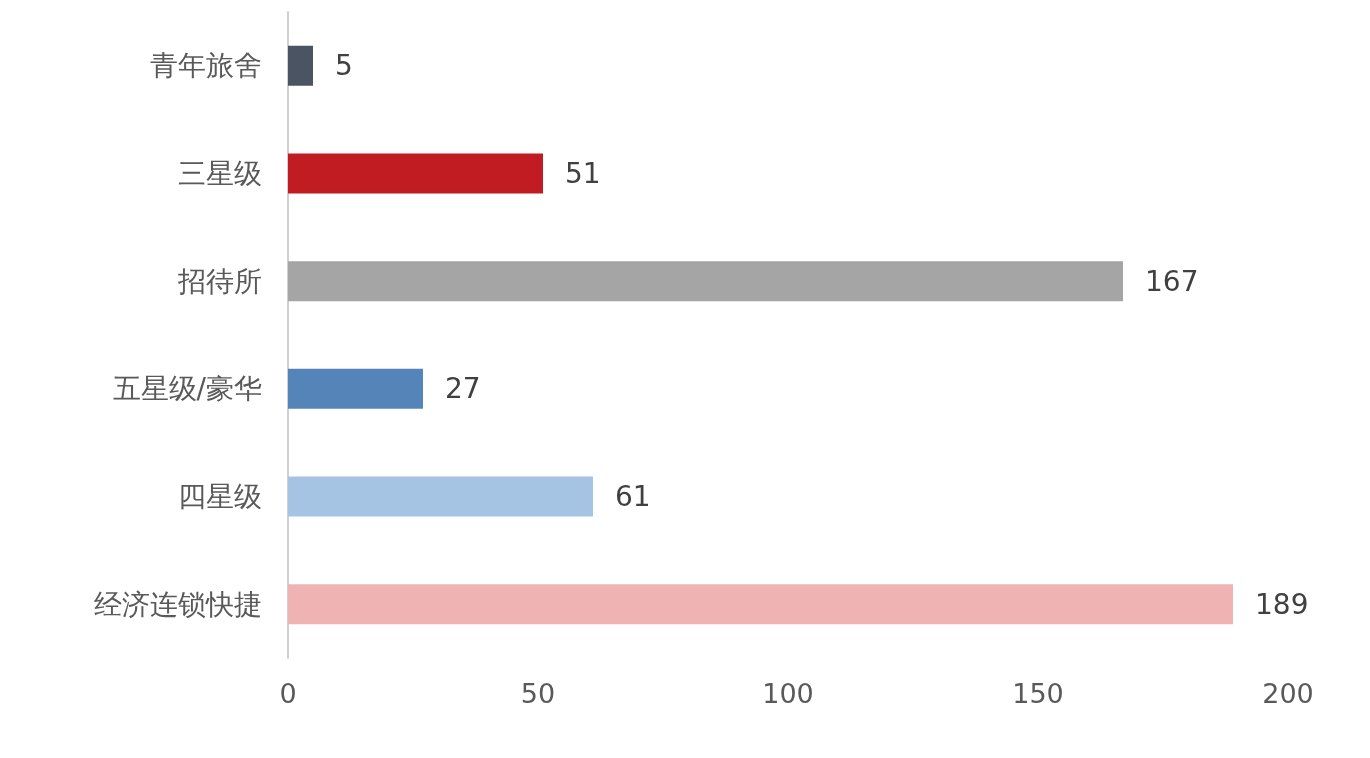 This screenshot has height=758, width=1370. I want to click on x-tick-label: 0, so click(288, 693).